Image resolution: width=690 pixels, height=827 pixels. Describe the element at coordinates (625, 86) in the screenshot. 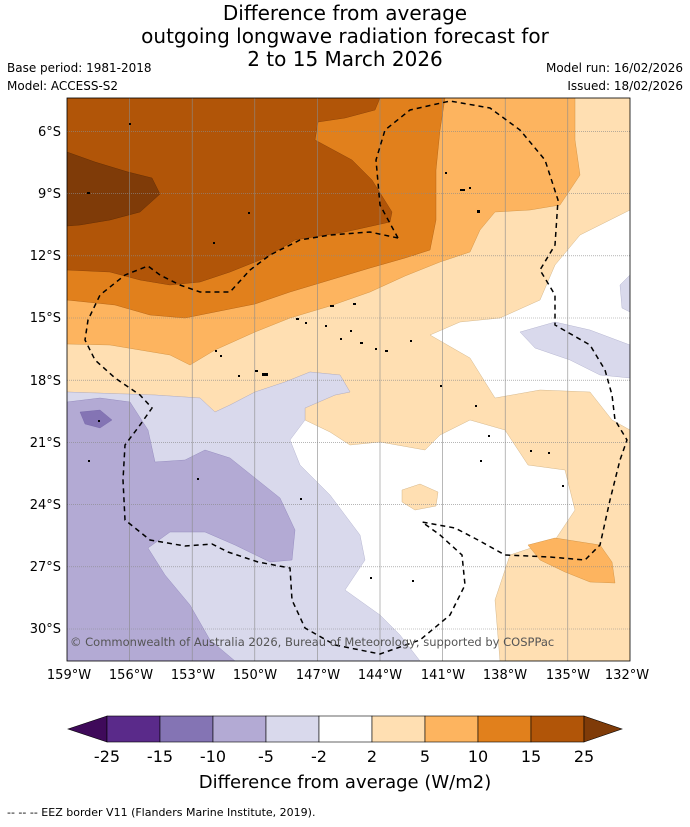

I see `issued-date: Issued: 18/02/2026` at that location.